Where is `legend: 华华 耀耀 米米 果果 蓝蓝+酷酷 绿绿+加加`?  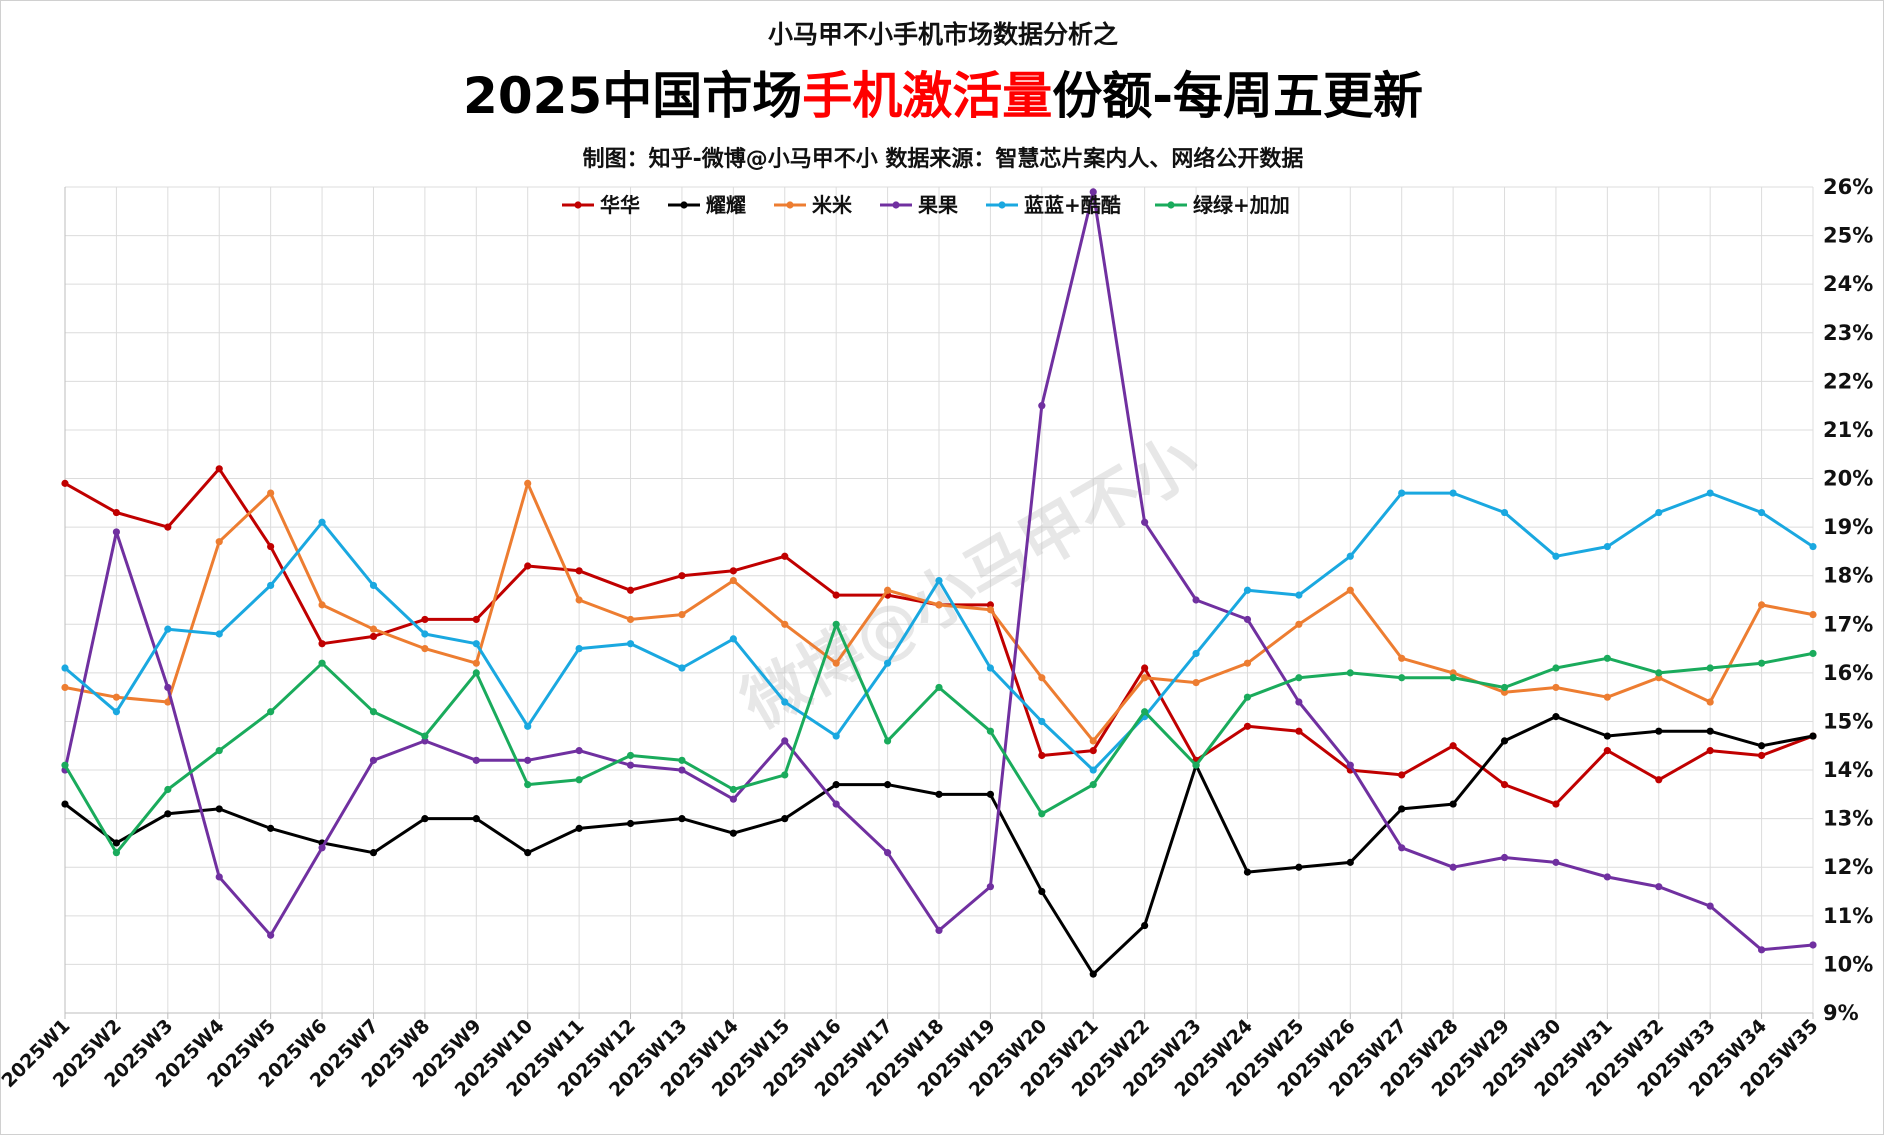 legend: 华华 耀耀 米米 果果 蓝蓝+酷酷 绿绿+加加 is located at coordinates (926, 205).